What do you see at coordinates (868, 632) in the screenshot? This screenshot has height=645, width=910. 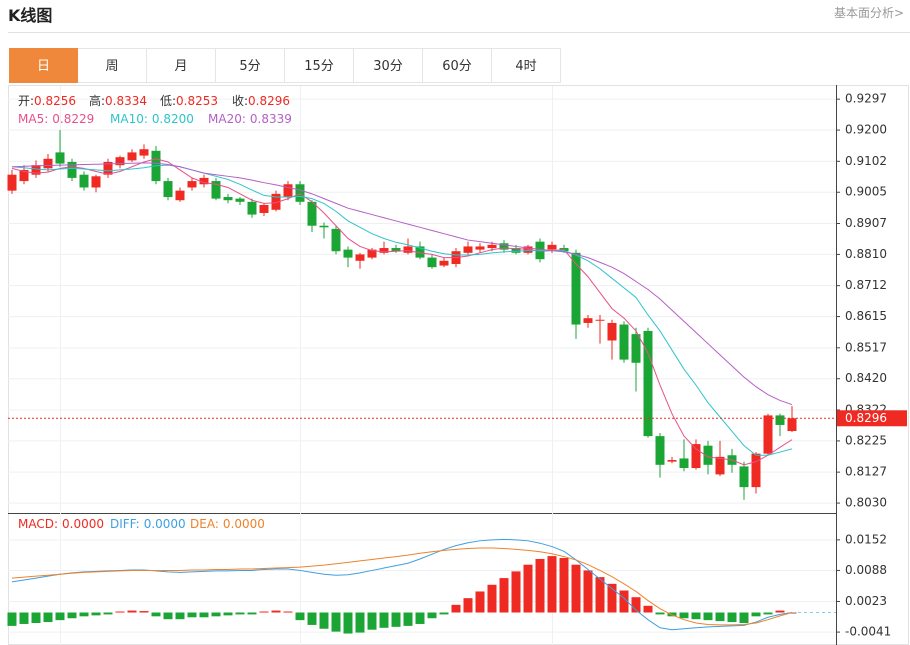 I see `y-tick-label: -0.0041` at bounding box center [868, 632].